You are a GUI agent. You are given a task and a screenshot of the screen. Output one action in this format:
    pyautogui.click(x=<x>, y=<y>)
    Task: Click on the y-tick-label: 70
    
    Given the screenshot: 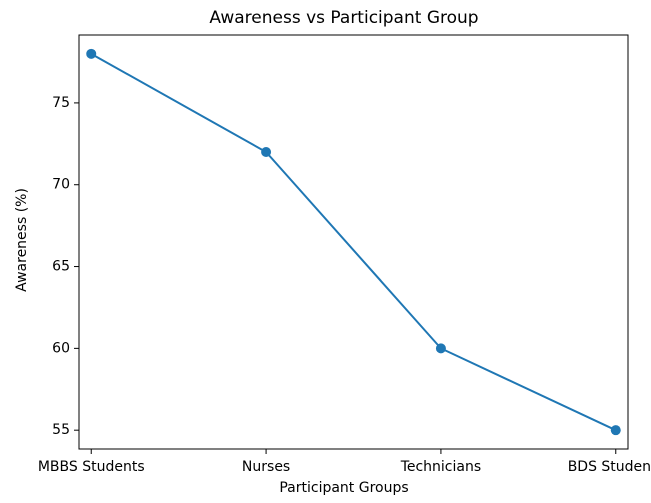 What is the action you would take?
    pyautogui.click(x=61, y=185)
    